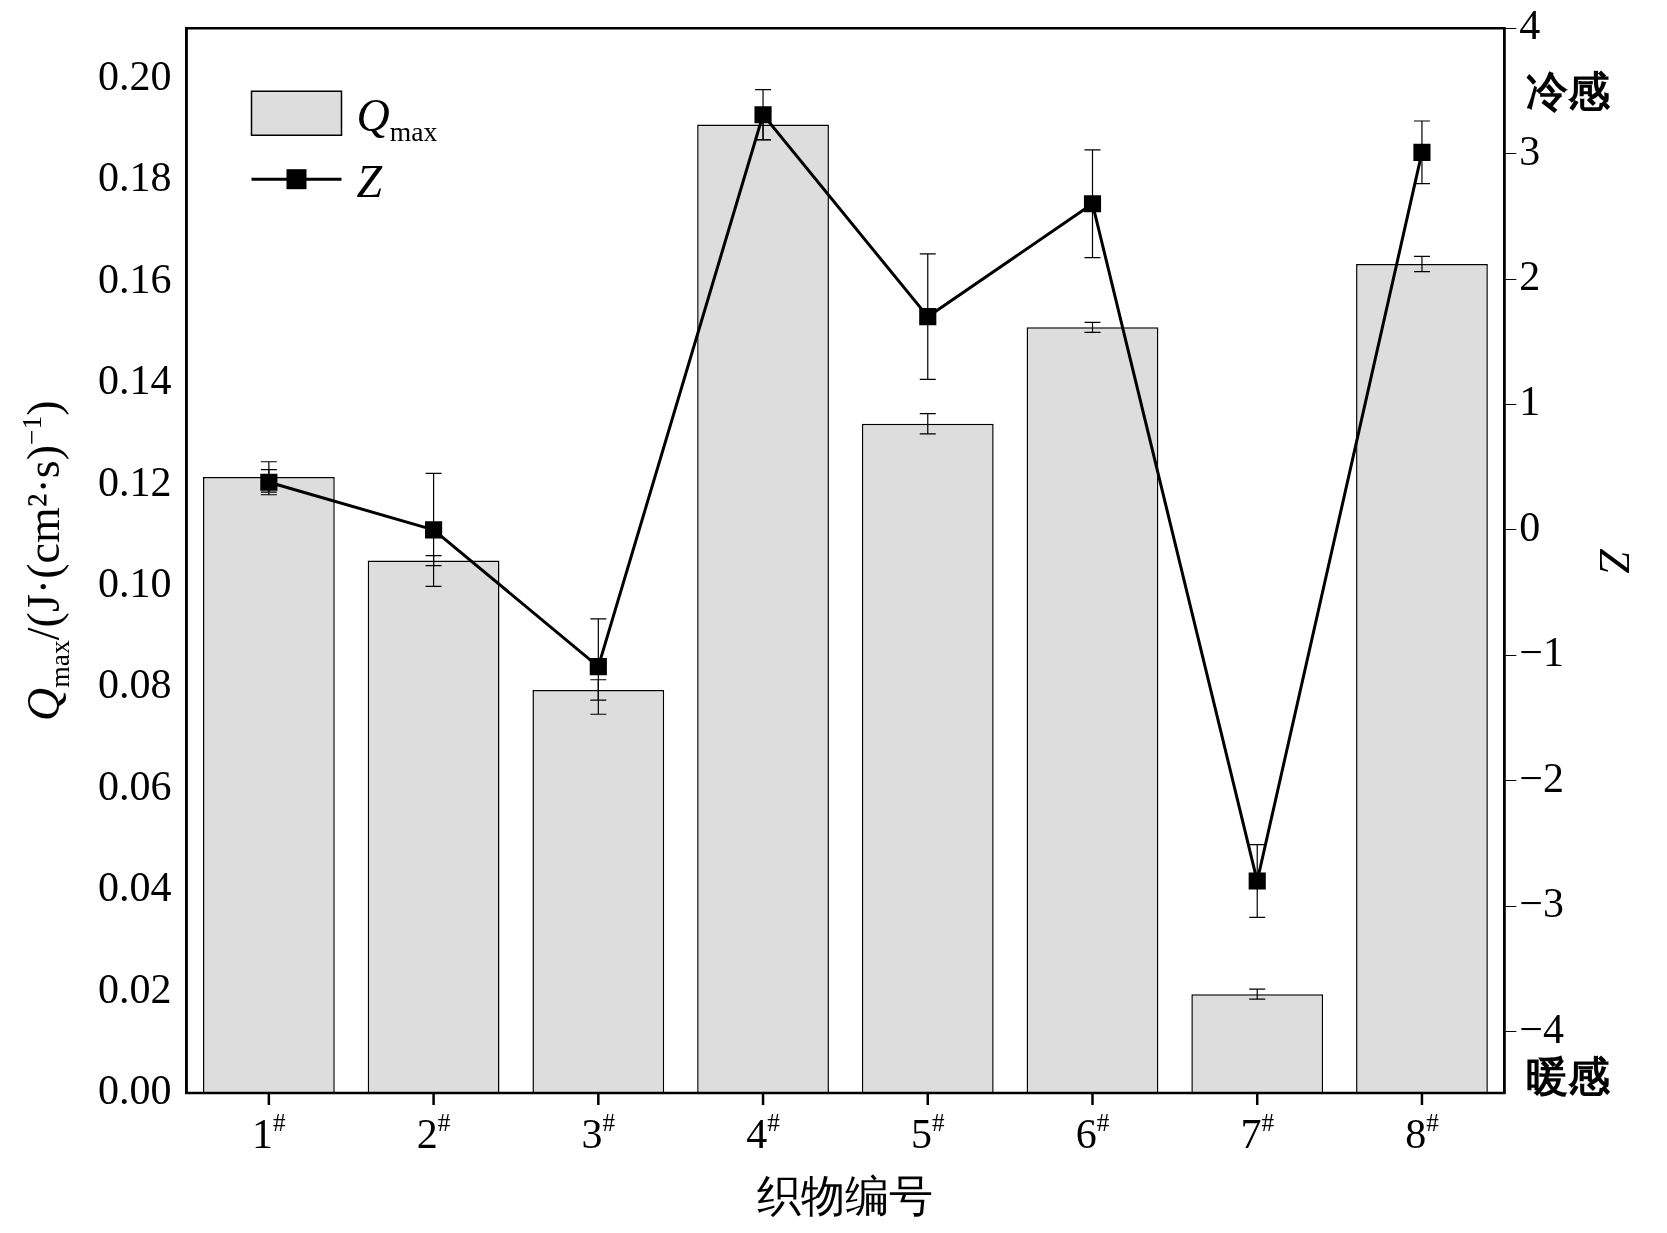  I want to click on y-tick-label: 0.18, so click(135, 177).